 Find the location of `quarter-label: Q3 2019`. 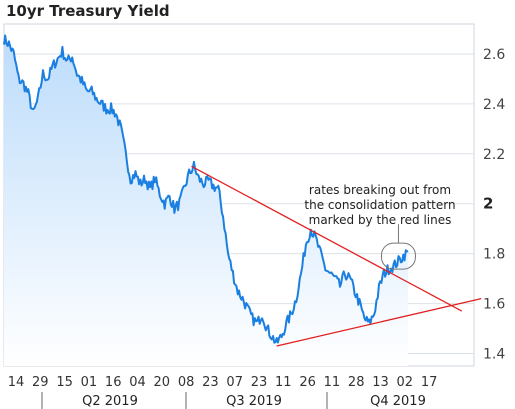

quarter-label: Q3 2019 is located at coordinates (254, 401).